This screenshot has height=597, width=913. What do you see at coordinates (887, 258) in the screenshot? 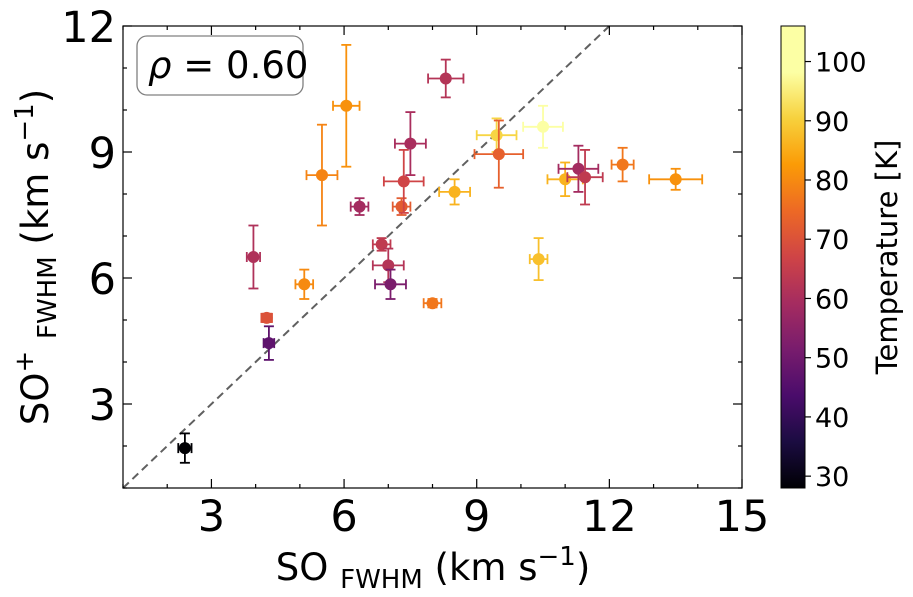
I see `colorbar-label: Temperature [K]` at bounding box center [887, 258].